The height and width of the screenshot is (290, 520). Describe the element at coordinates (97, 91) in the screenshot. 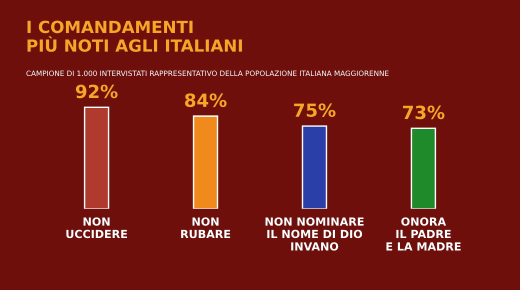

I see `data-label: 92%` at that location.